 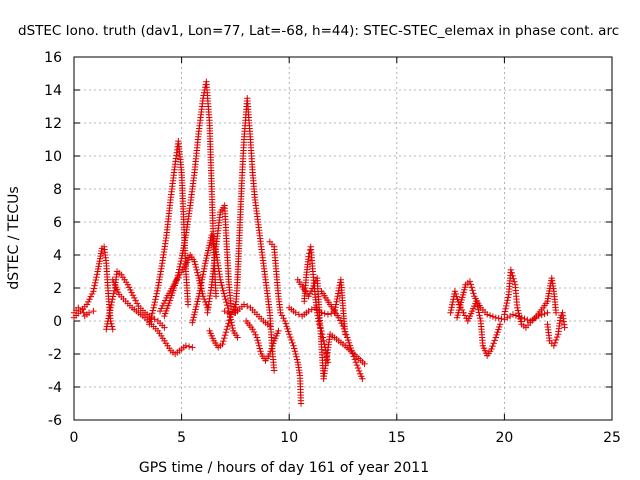 I want to click on x-axis-label: GPS time / hours of day 161 of year 2011, so click(x=284, y=468).